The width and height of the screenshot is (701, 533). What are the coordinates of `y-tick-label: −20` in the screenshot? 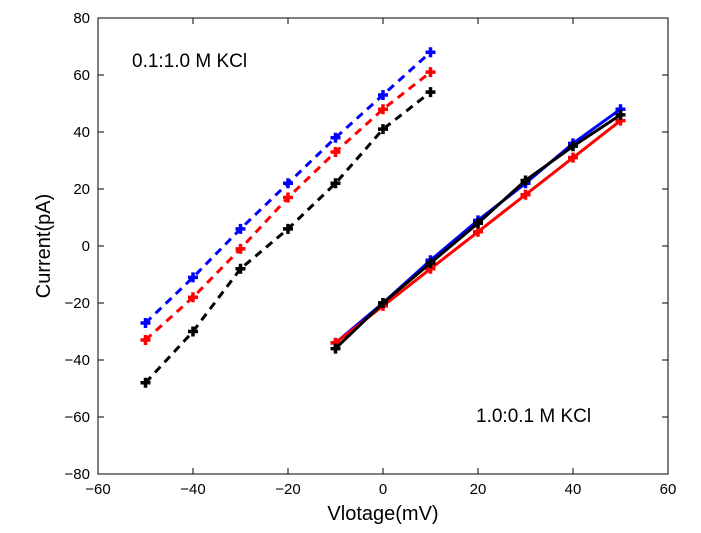 It's located at (77, 303).